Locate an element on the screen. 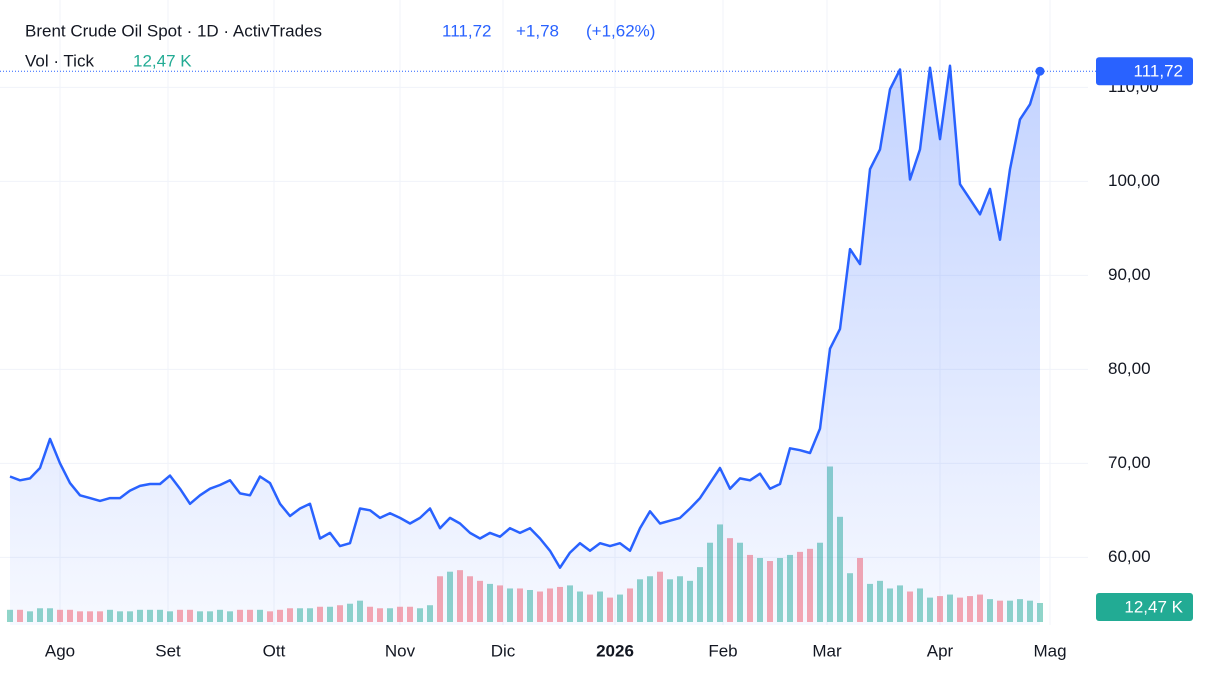 The width and height of the screenshot is (1217, 694). x-tick-label: Ago is located at coordinates (60, 650).